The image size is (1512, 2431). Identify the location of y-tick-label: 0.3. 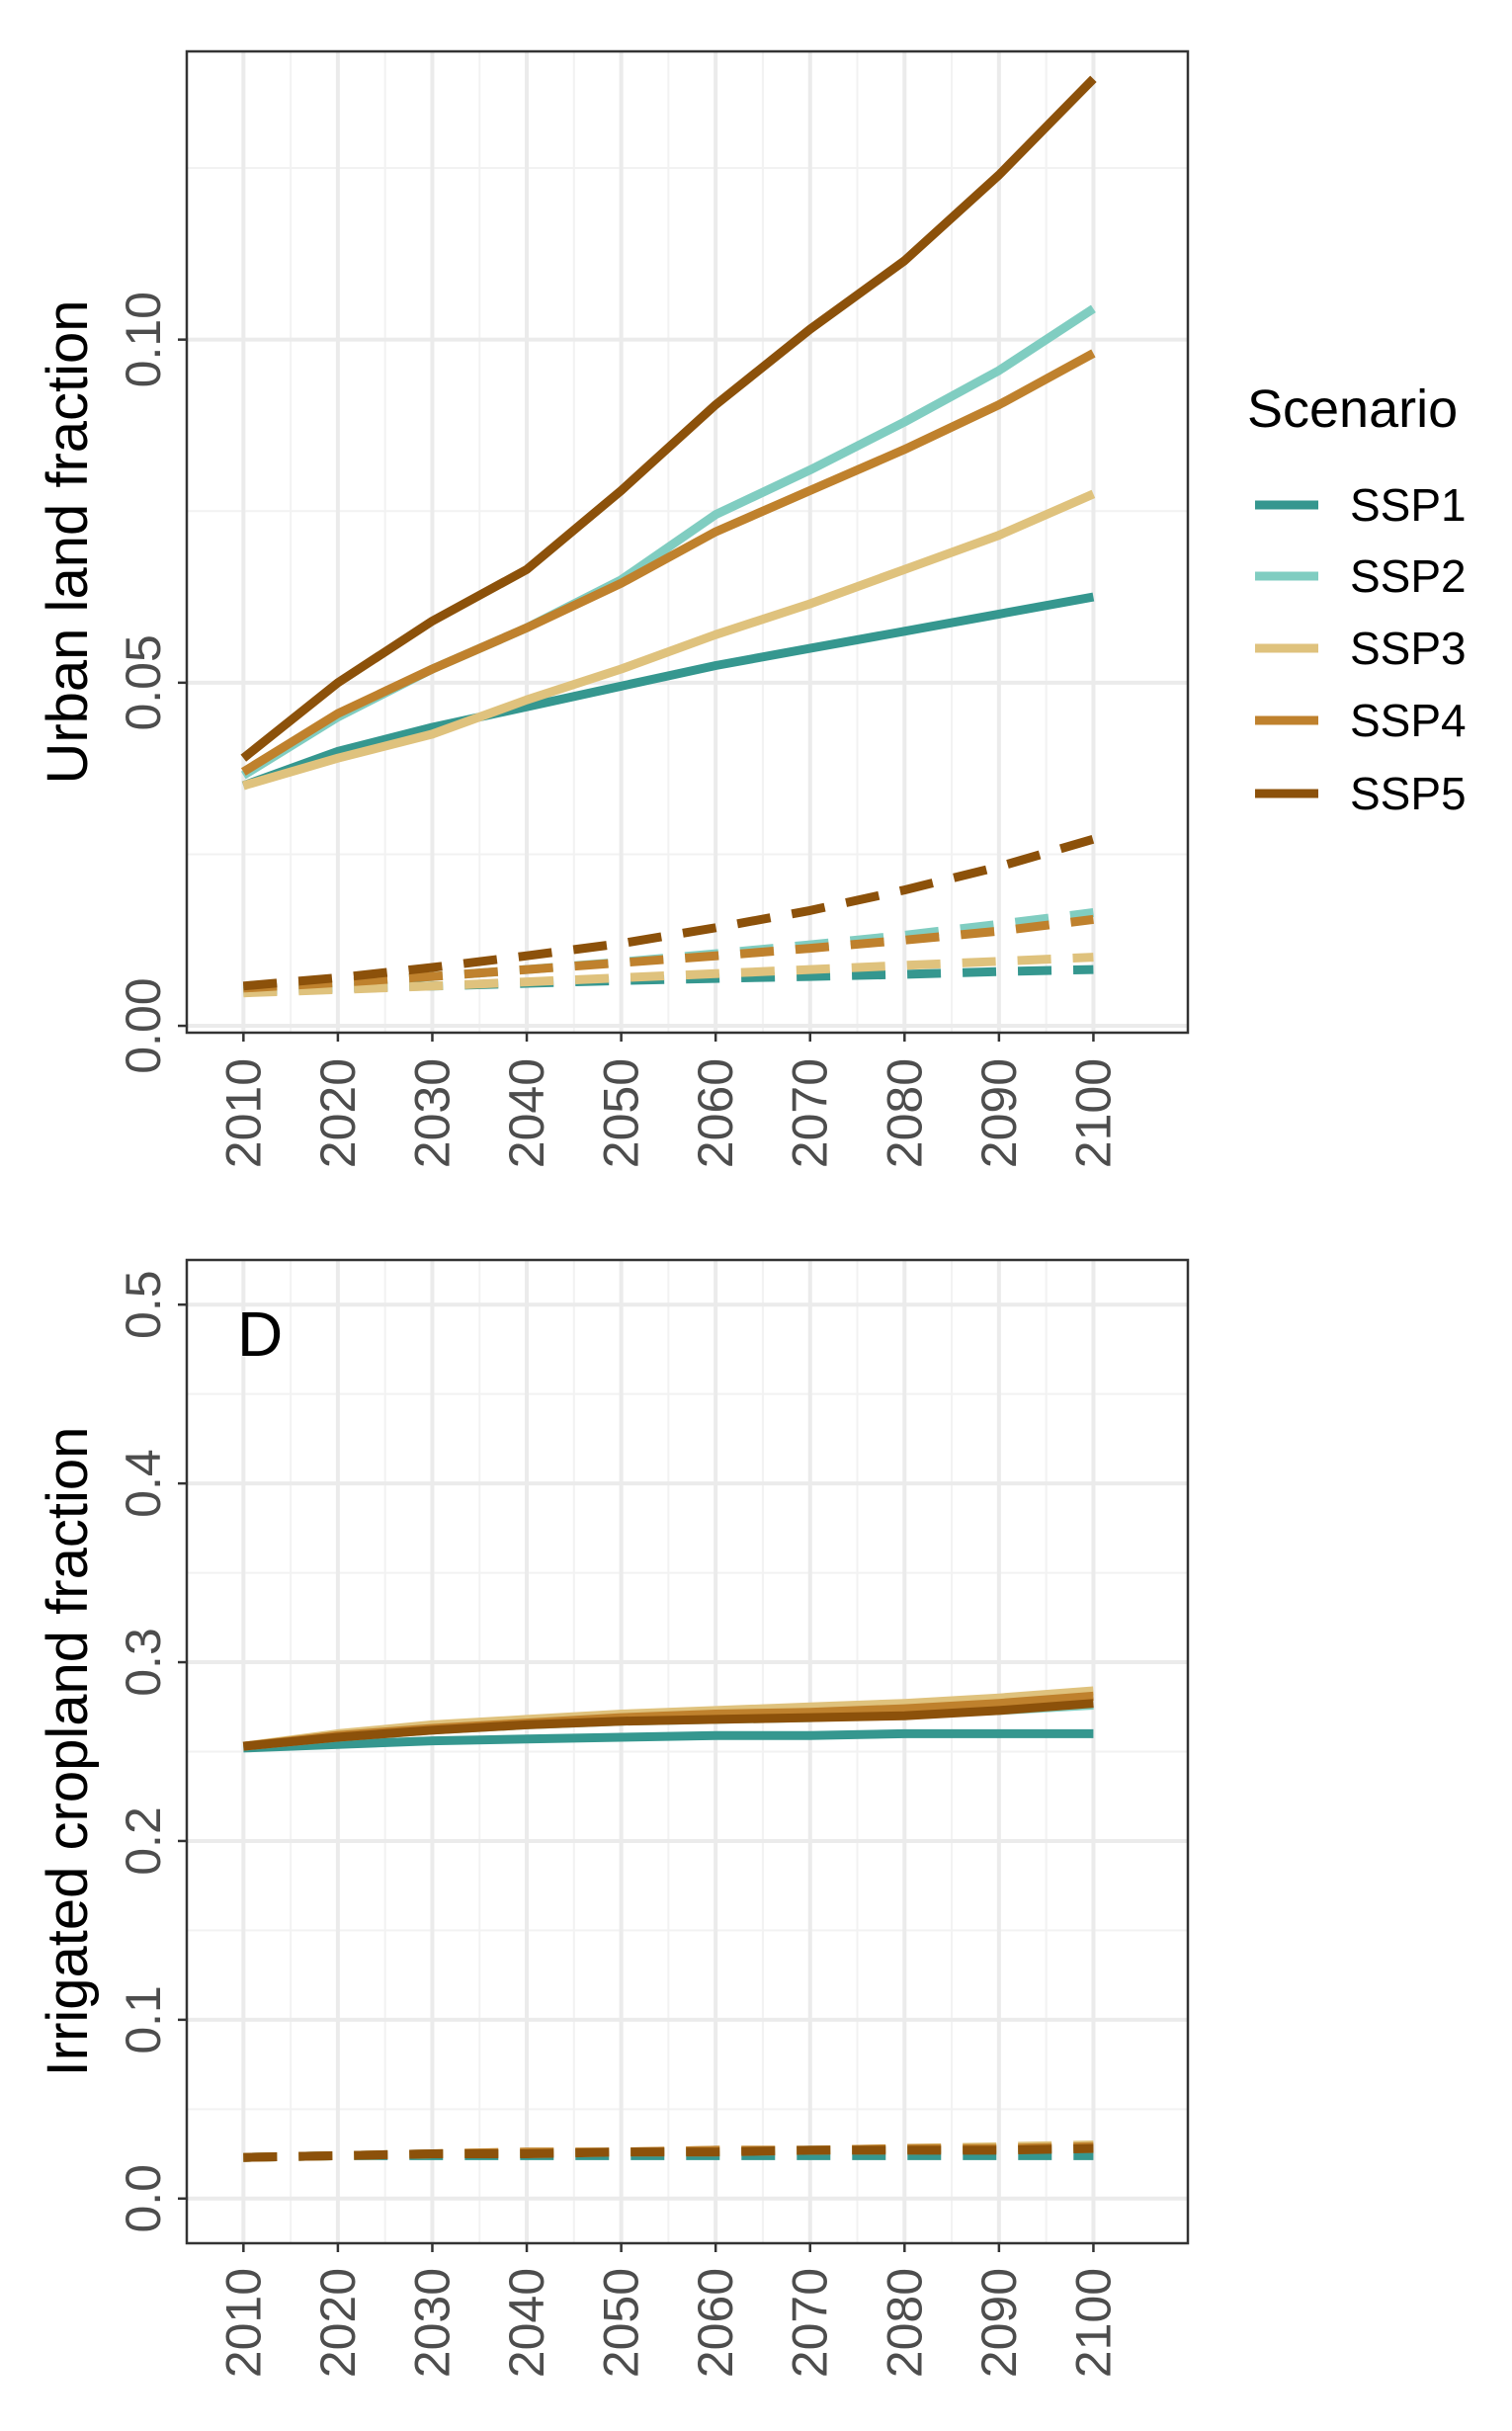
(143, 1662).